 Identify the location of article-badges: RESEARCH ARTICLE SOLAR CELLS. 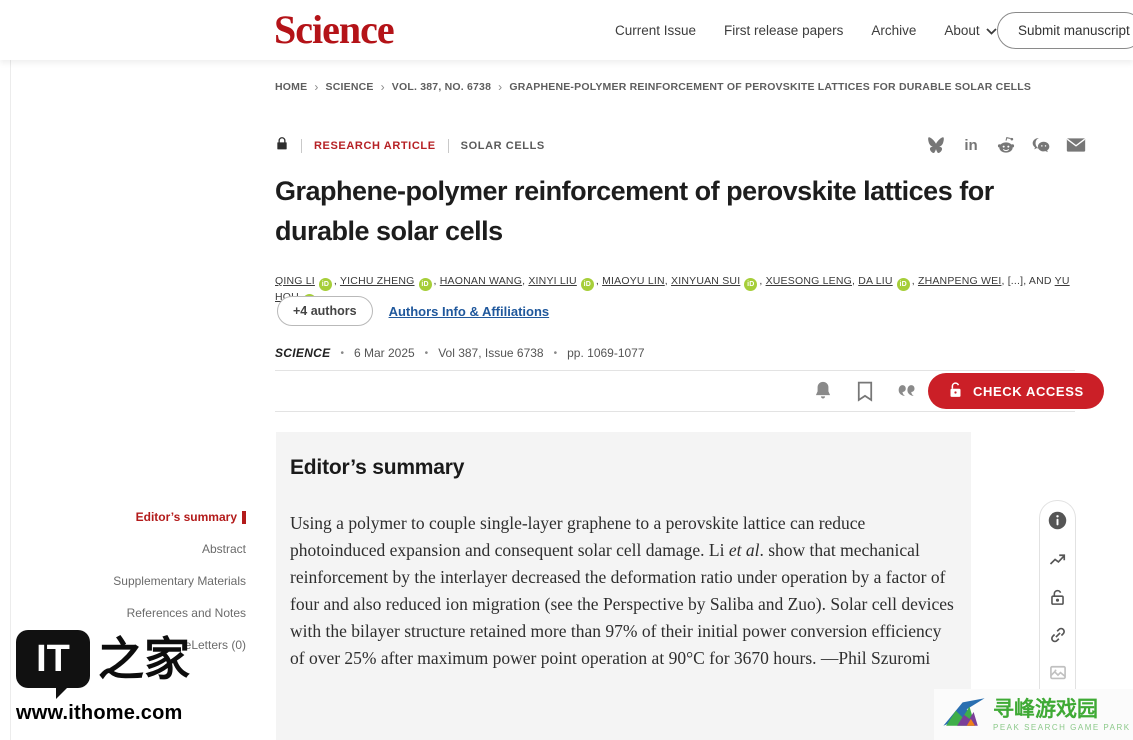
(410, 146).